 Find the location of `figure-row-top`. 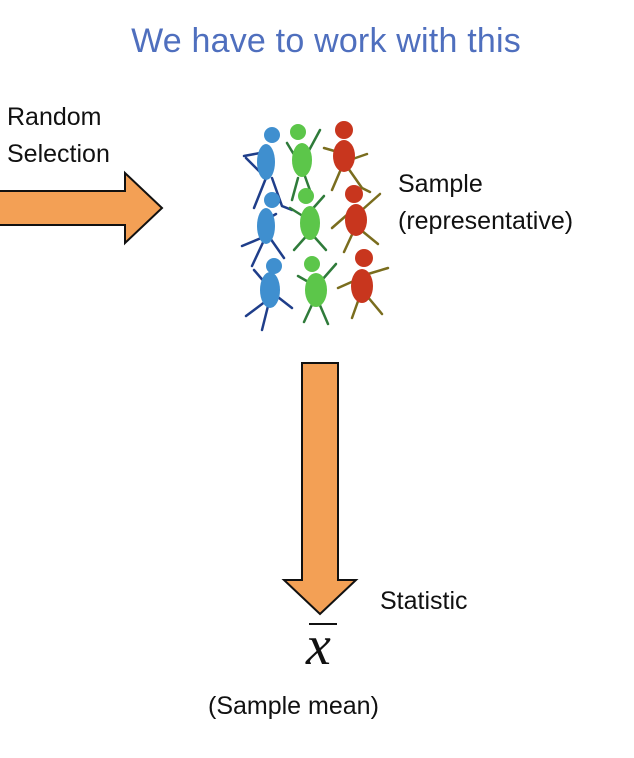

figure-row-top is located at coordinates (307, 166).